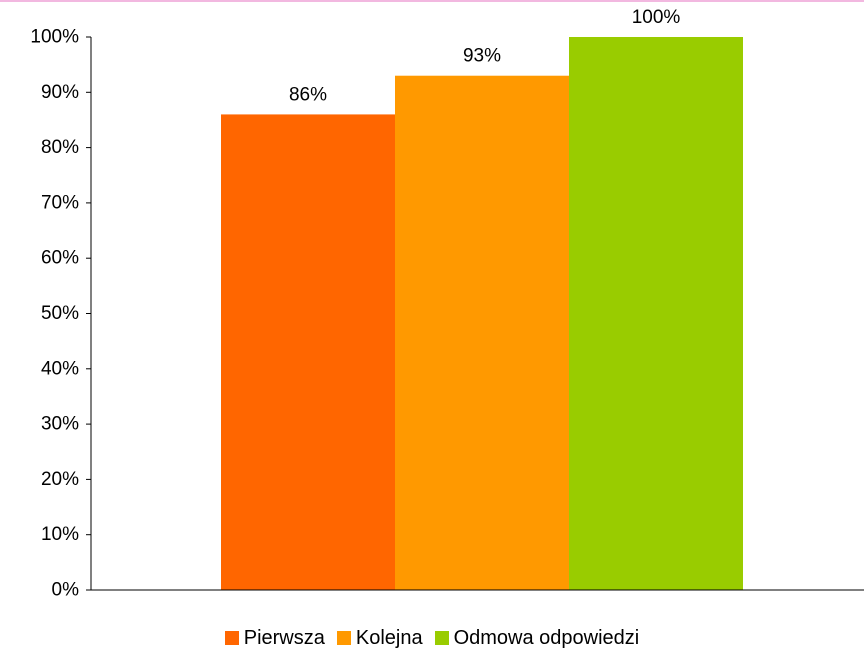 This screenshot has height=654, width=864. I want to click on legend-item: Odmowa odpowiedzi, so click(537, 638).